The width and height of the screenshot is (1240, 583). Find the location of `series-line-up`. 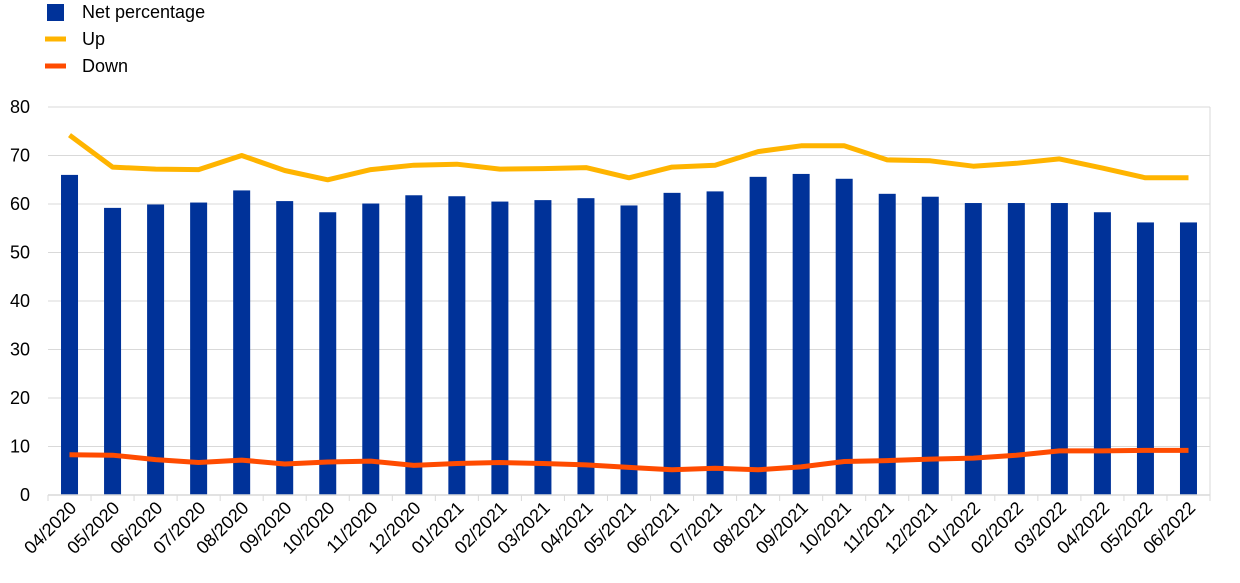

series-line-up is located at coordinates (628, 158).